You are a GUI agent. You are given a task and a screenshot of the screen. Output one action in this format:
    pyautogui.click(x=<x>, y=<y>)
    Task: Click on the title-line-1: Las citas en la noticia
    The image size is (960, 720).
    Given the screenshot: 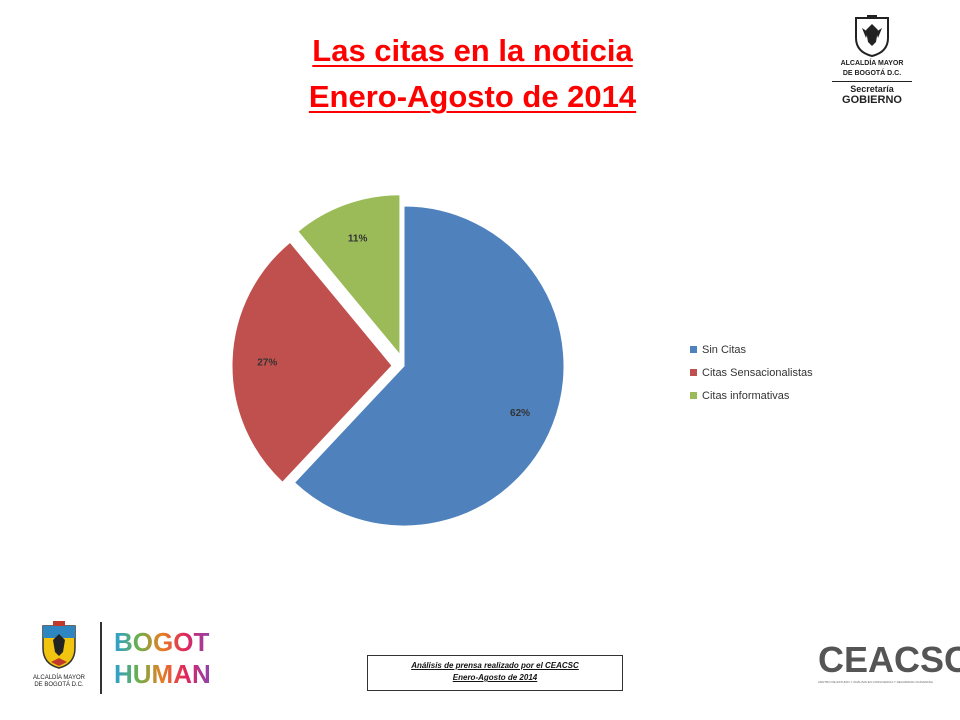 What is the action you would take?
    pyautogui.click(x=472, y=50)
    